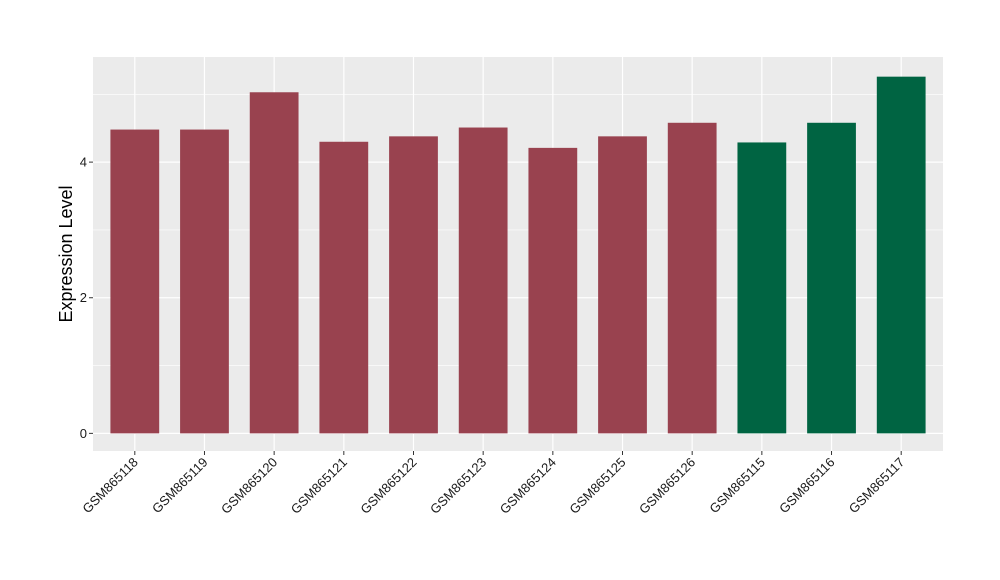 The height and width of the screenshot is (580, 1000). Describe the element at coordinates (877, 486) in the screenshot. I see `x-tick-label: GSM865117` at that location.